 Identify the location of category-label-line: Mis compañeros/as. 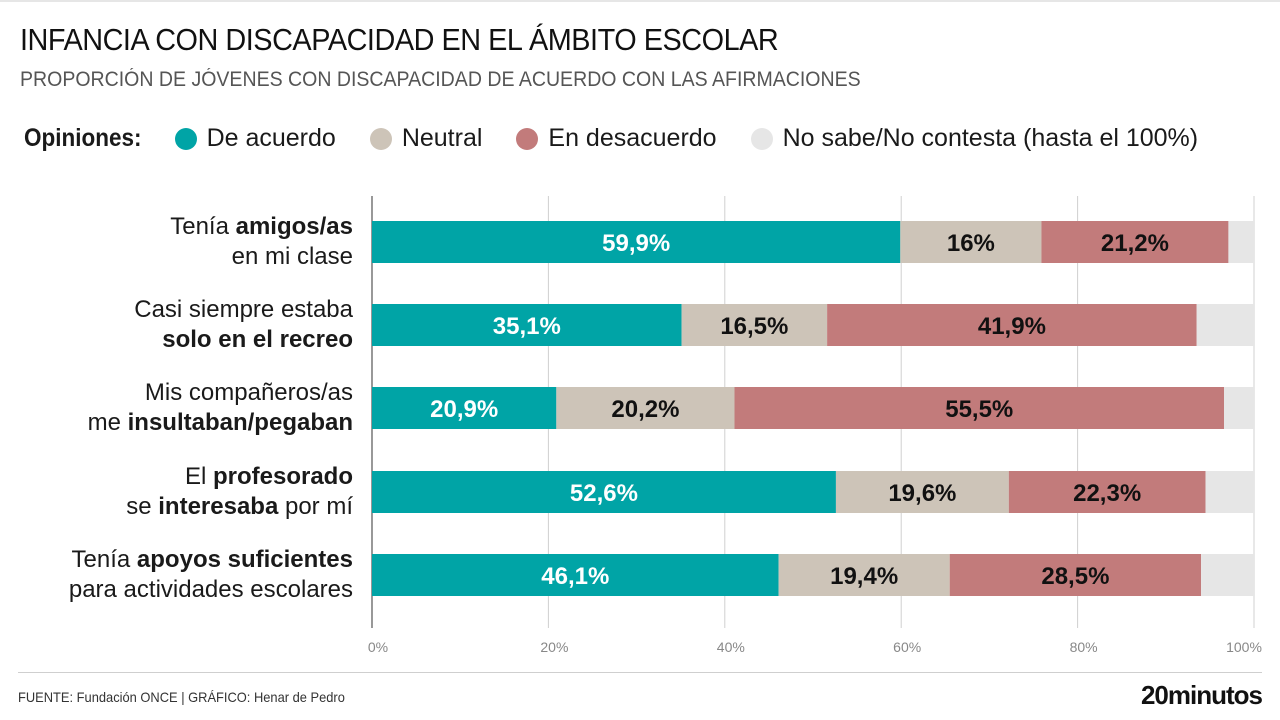
(220, 393).